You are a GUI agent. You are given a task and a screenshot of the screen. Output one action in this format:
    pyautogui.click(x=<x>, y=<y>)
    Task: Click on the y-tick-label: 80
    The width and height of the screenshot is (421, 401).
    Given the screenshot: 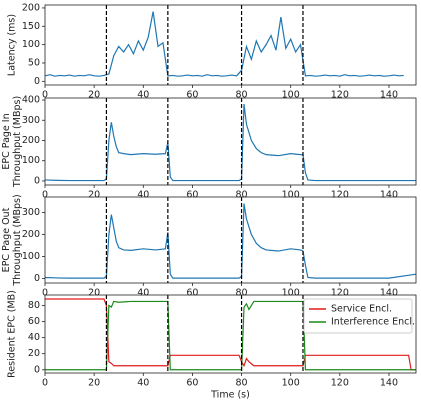 What is the action you would take?
    pyautogui.click(x=34, y=305)
    